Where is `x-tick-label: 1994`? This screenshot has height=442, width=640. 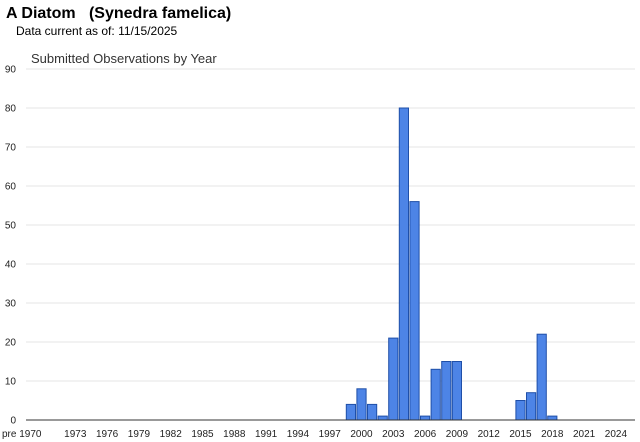 x-tick-label: 1994 is located at coordinates (298, 434).